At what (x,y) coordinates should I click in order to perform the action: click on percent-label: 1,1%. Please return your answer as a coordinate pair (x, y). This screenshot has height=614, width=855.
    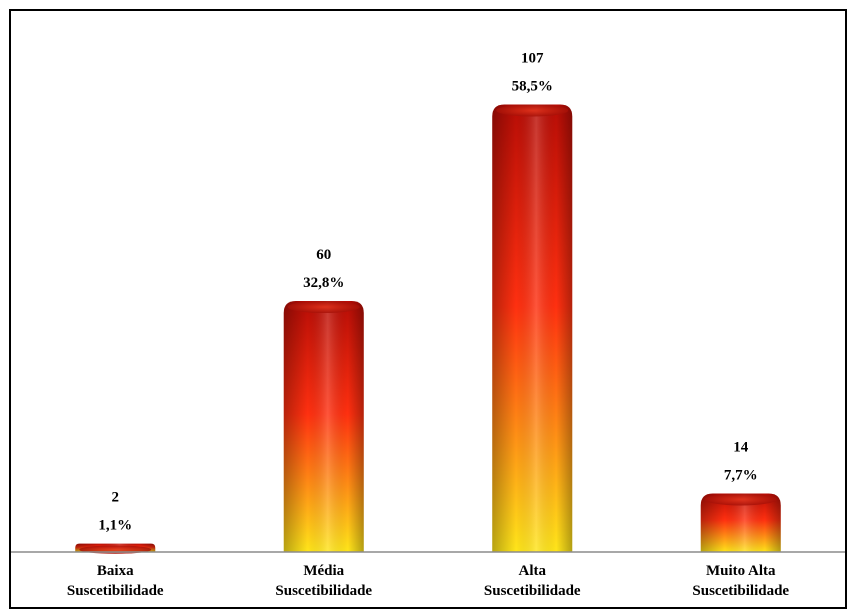
    Looking at the image, I should click on (115, 526).